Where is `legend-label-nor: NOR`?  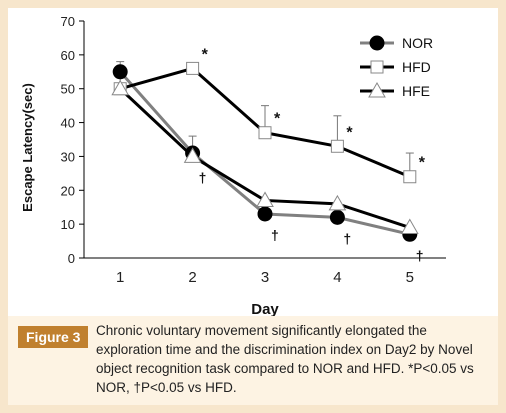
legend-label-nor: NOR is located at coordinates (417, 43).